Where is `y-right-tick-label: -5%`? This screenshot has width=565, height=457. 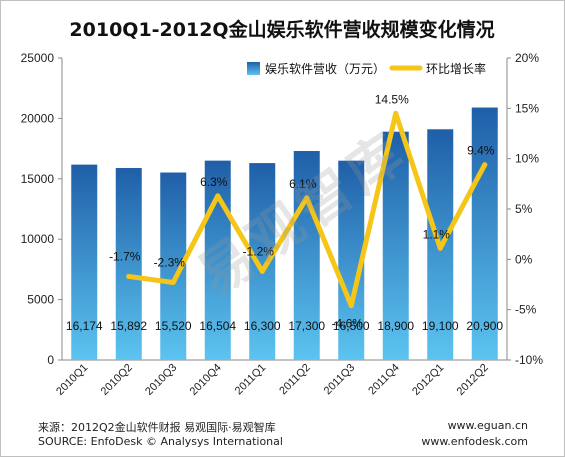
y-right-tick-label: -5% is located at coordinates (526, 310).